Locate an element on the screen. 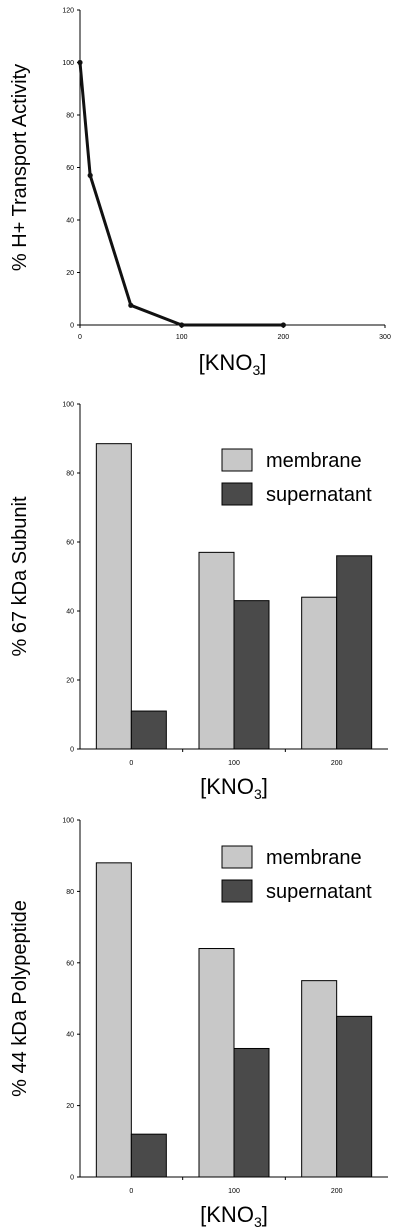 This screenshot has height=1228, width=400. y-axis-label-3: % 44 kDa Polypeptide is located at coordinates (20, 998).